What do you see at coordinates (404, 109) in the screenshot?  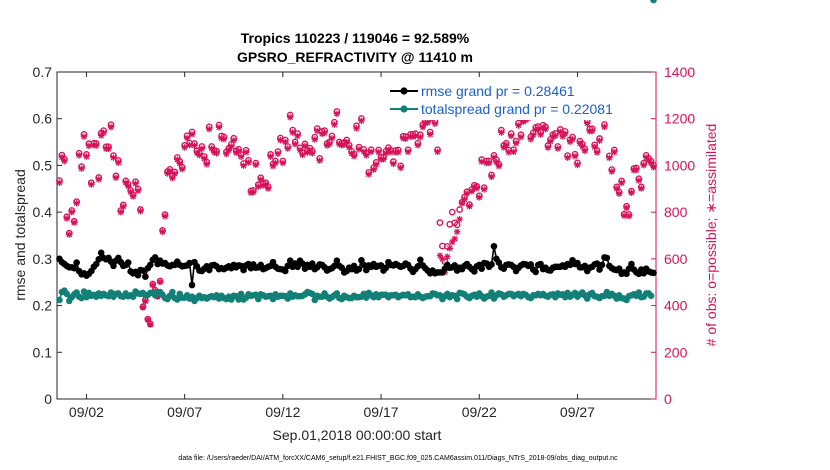 I see `legend-spread-marker` at bounding box center [404, 109].